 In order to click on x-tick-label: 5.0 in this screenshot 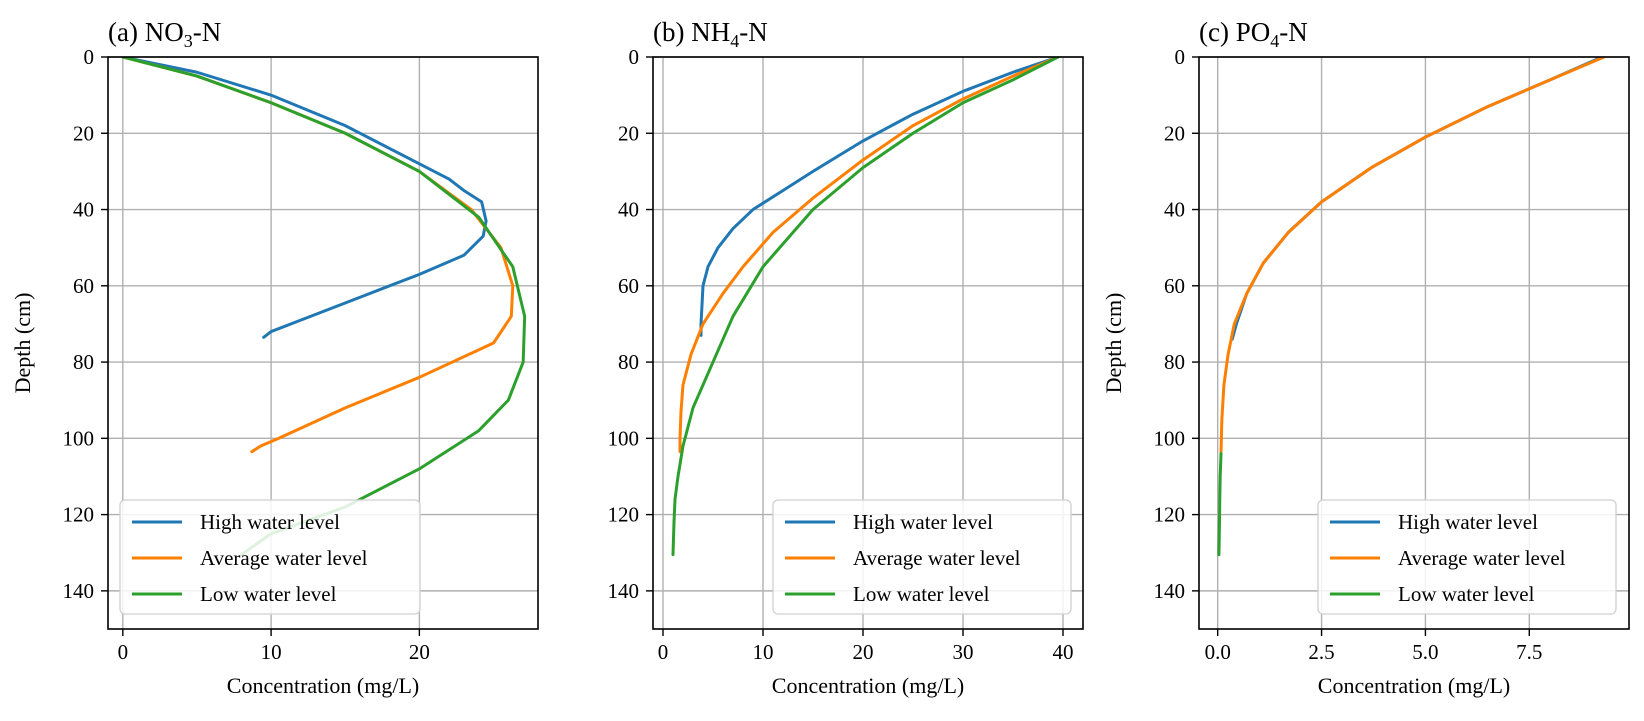, I will do `click(1425, 652)`.